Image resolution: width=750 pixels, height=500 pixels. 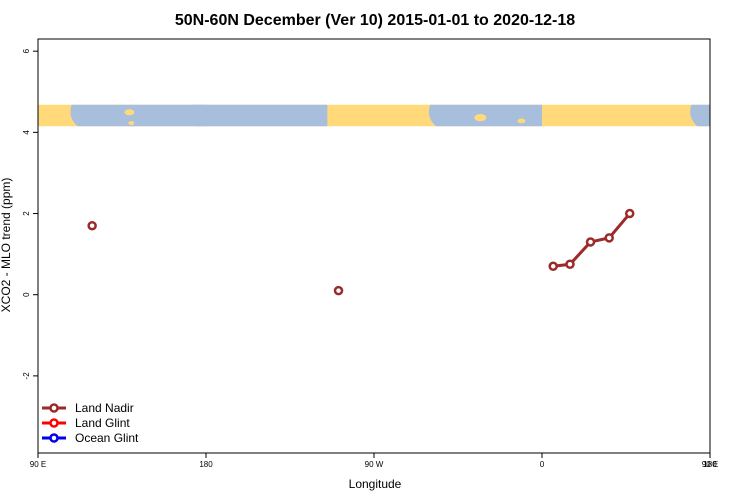 I want to click on y-tick-label: 6, so click(x=26, y=50).